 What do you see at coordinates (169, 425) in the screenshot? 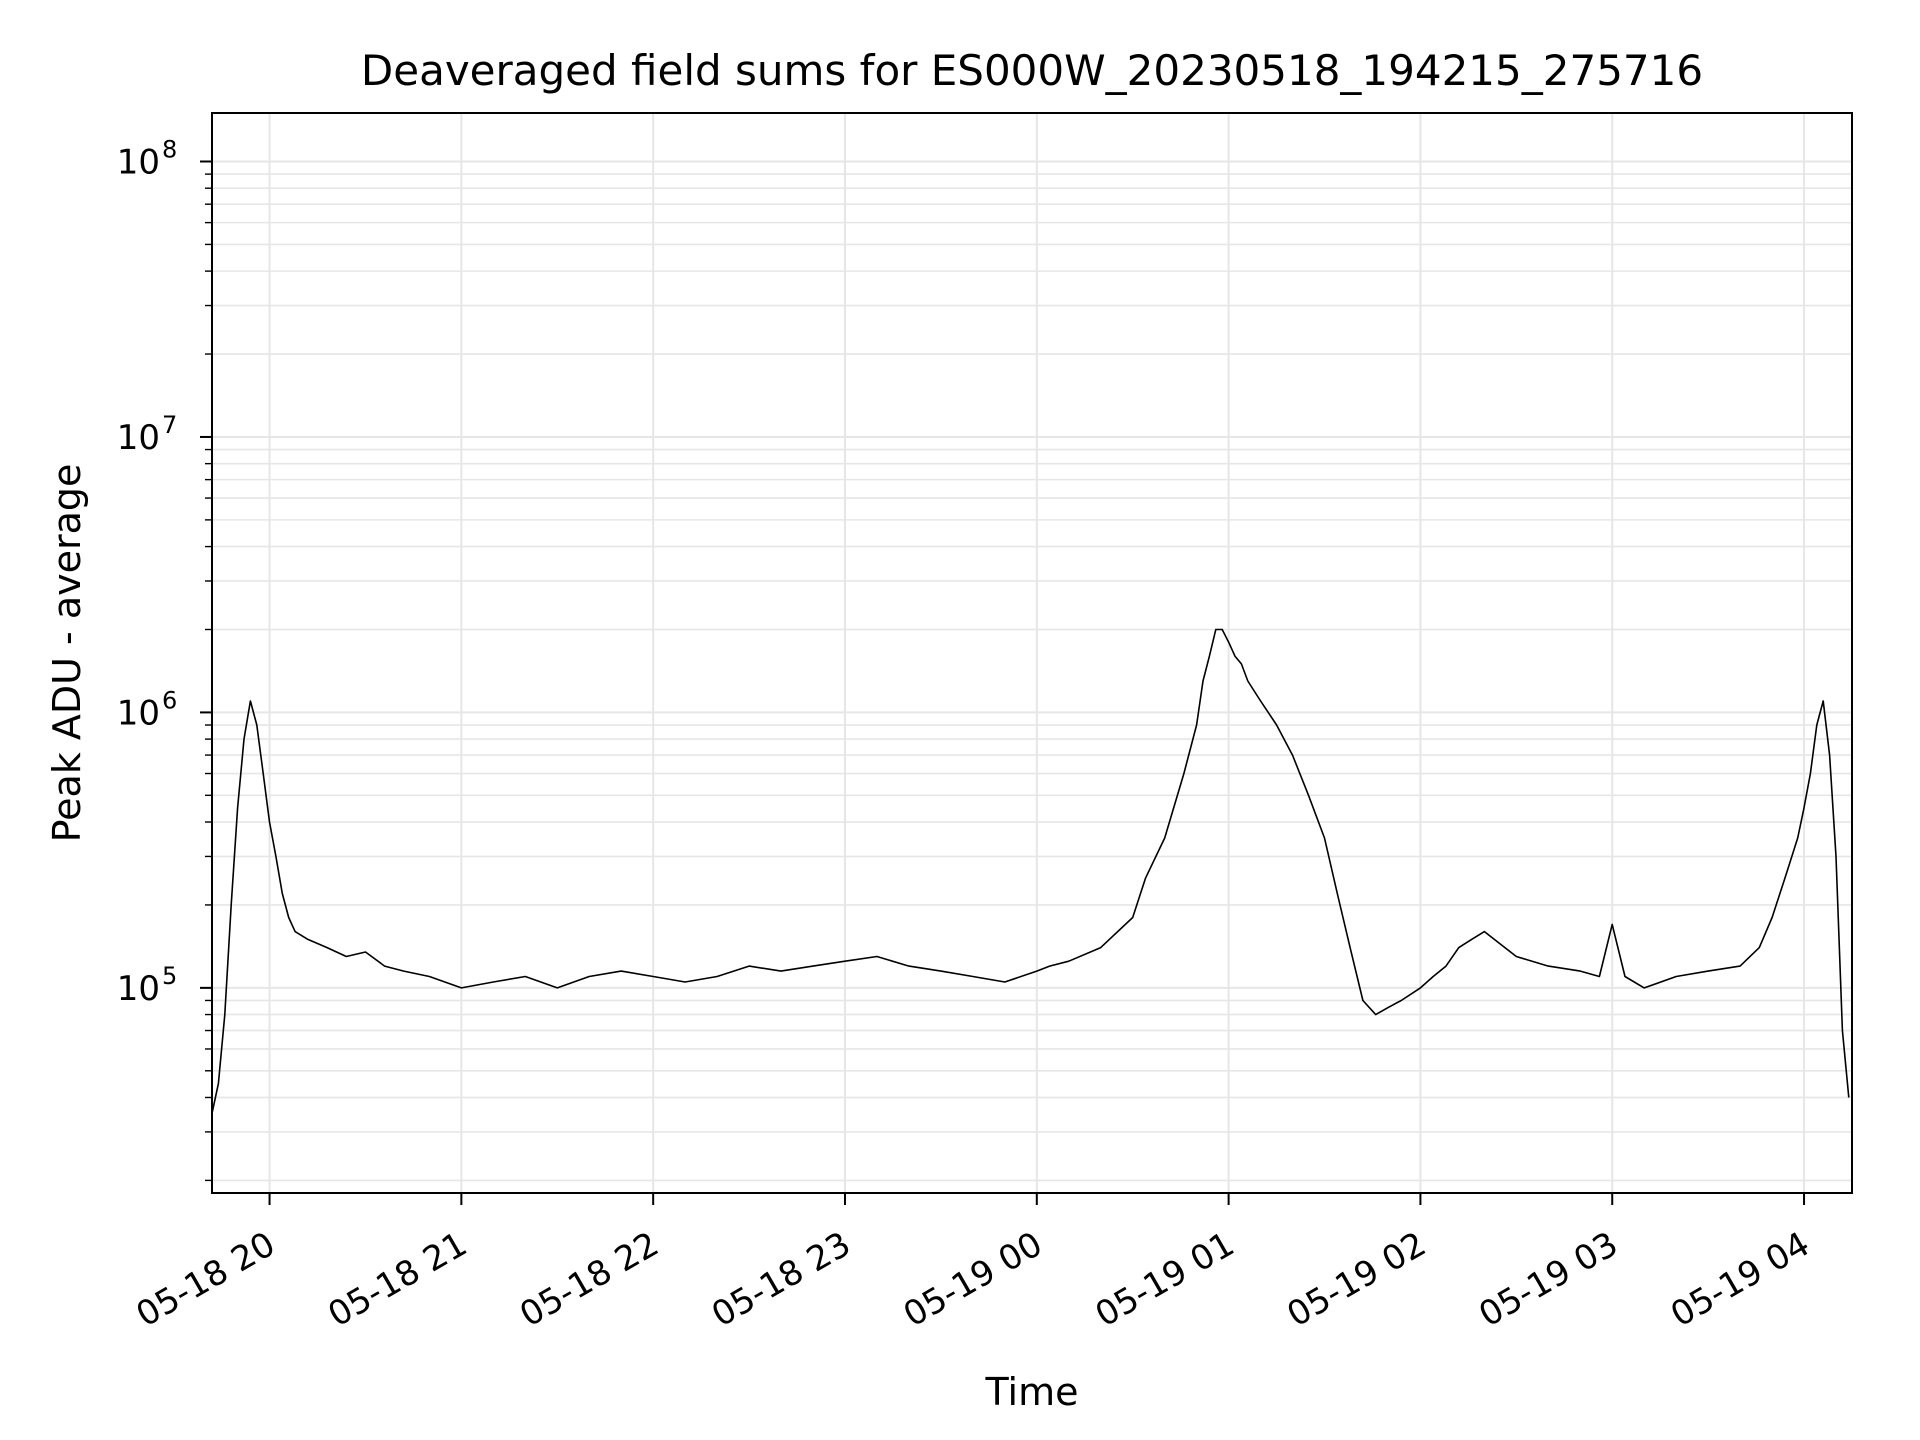
I see `y-tick-exponent: 7` at bounding box center [169, 425].